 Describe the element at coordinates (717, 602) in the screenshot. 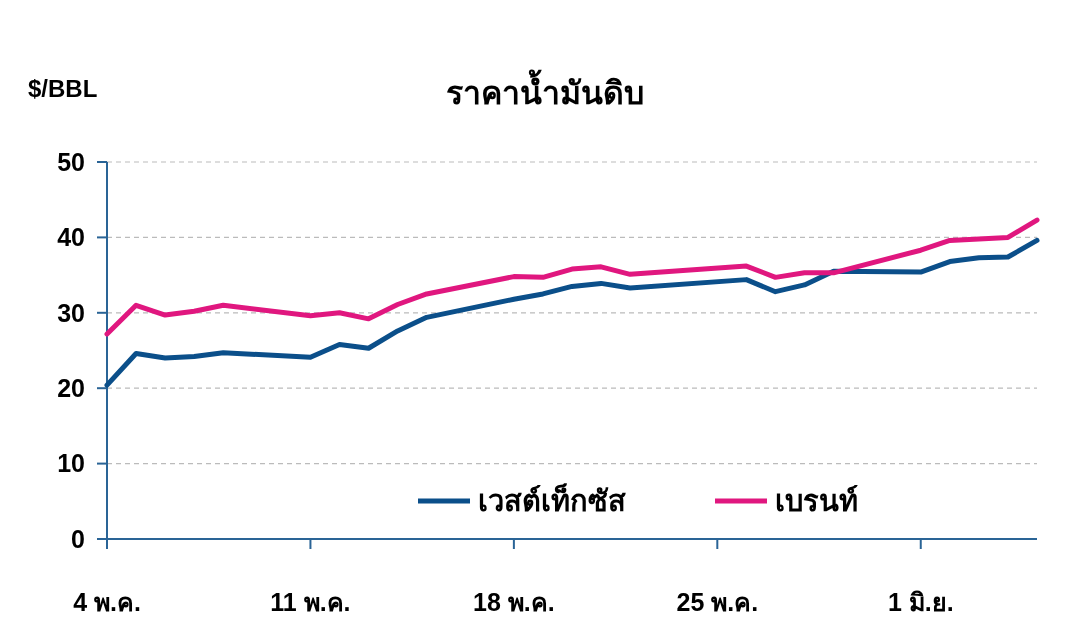

I see `x-tick-label: 25 พ.ค.` at that location.